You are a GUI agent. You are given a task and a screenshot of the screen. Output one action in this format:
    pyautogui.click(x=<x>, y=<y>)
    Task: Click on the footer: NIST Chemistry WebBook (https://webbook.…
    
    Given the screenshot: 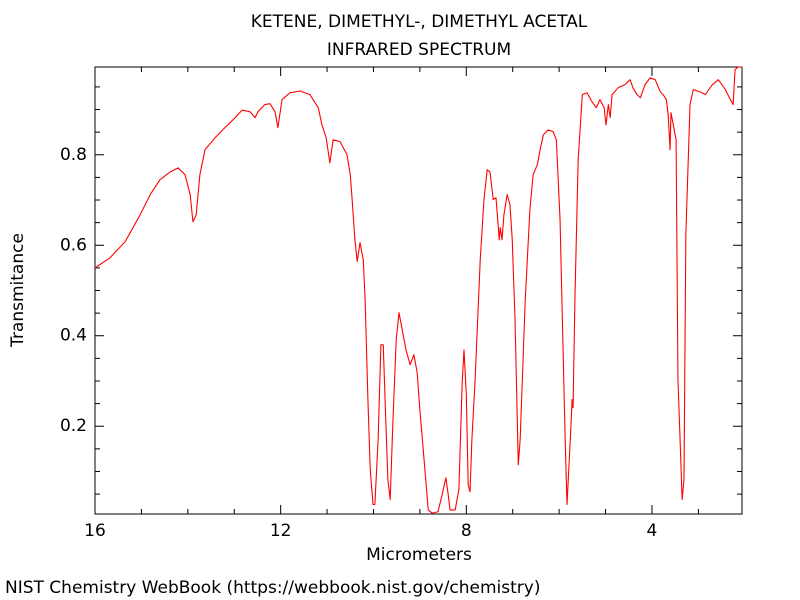 What is the action you would take?
    pyautogui.click(x=272, y=588)
    